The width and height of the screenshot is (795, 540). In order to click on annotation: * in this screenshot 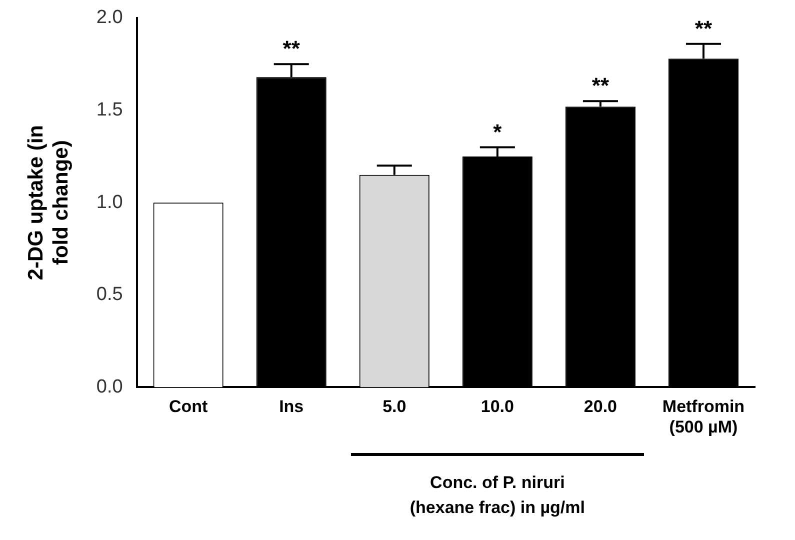, I will do `click(497, 131)`.